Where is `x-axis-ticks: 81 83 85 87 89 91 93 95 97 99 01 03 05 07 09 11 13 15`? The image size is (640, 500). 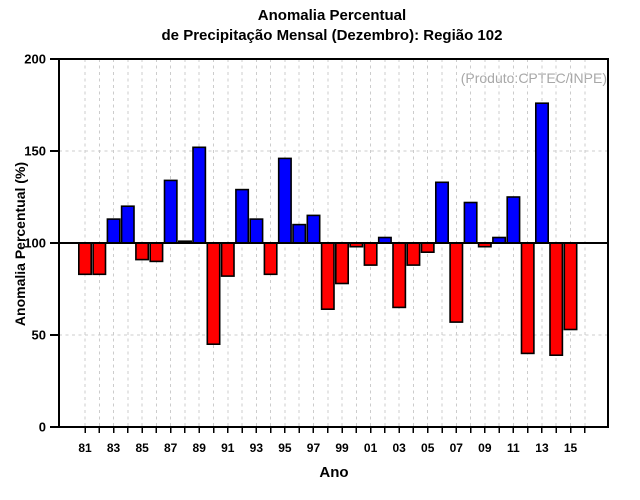 x-axis-ticks: 81 83 85 87 89 91 93 95 97 99 01 03 05 07 09 11 13 15 is located at coordinates (332, 441).